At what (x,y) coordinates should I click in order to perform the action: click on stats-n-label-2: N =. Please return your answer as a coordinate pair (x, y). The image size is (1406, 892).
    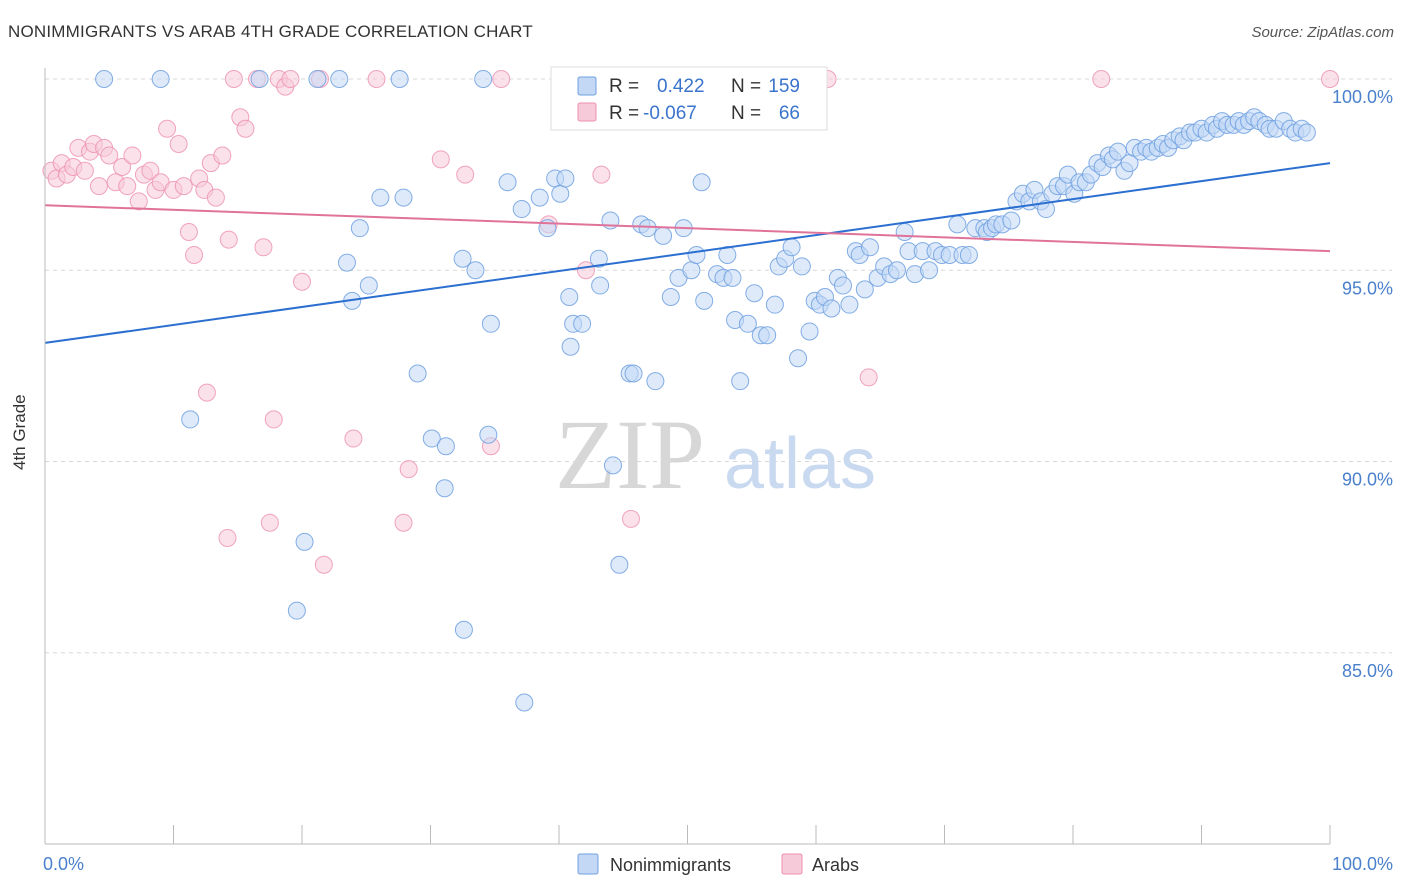
    Looking at the image, I should click on (746, 113).